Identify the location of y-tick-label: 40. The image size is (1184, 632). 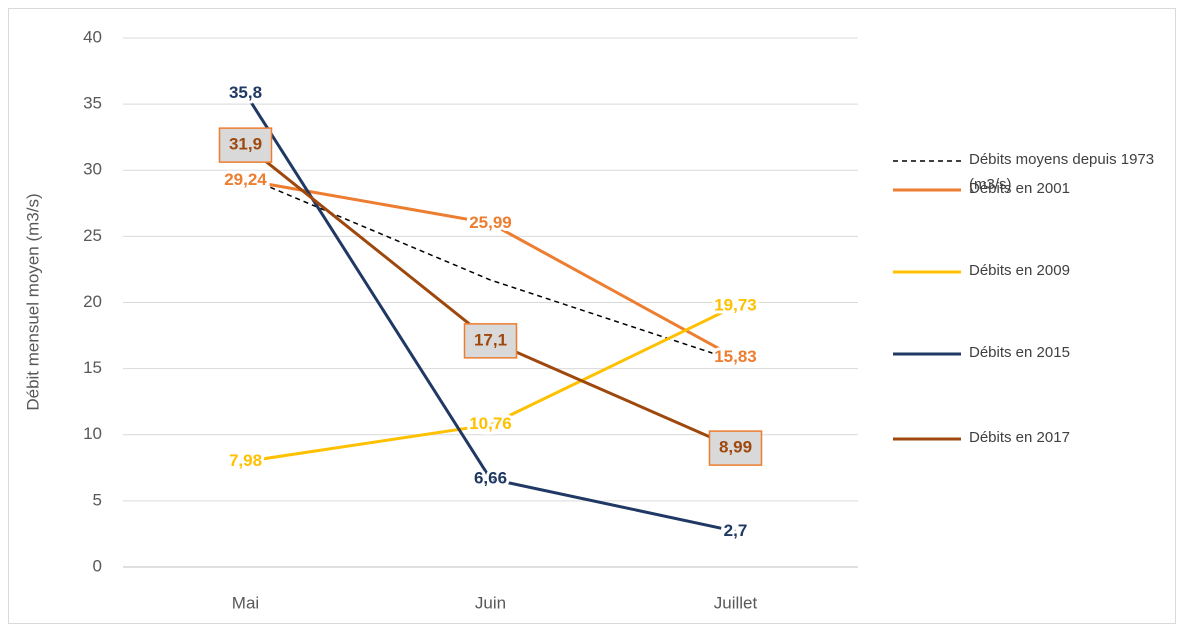
(92, 36).